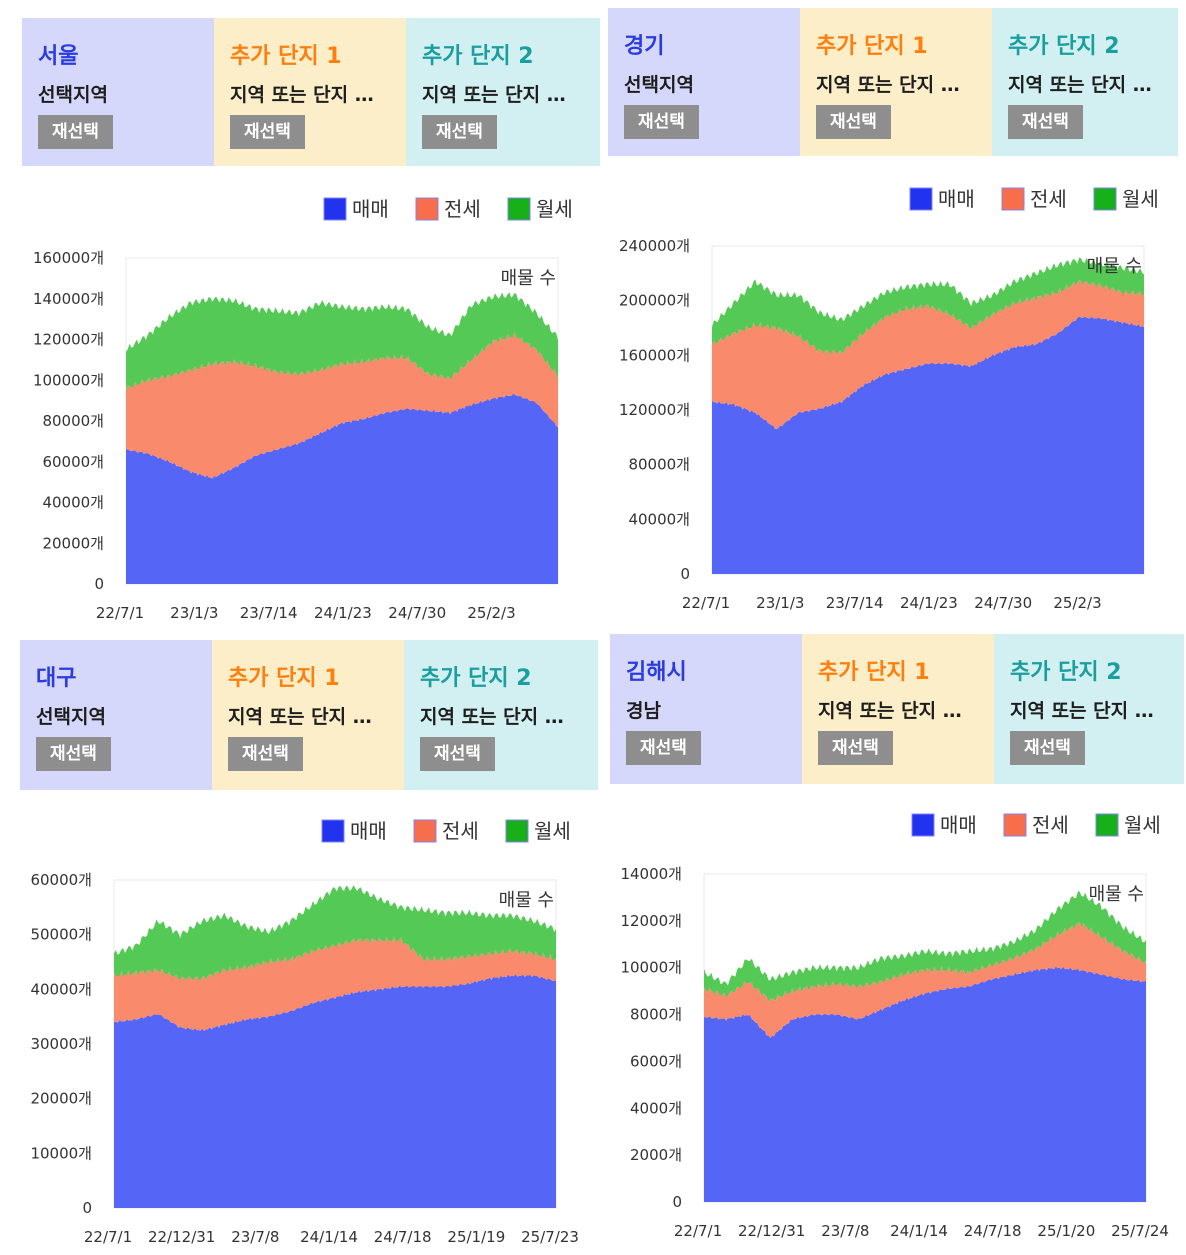 This screenshot has width=1186, height=1255. Describe the element at coordinates (118, 92) in the screenshot. I see `header-main-cell: 서울 선택지역 재선택` at that location.